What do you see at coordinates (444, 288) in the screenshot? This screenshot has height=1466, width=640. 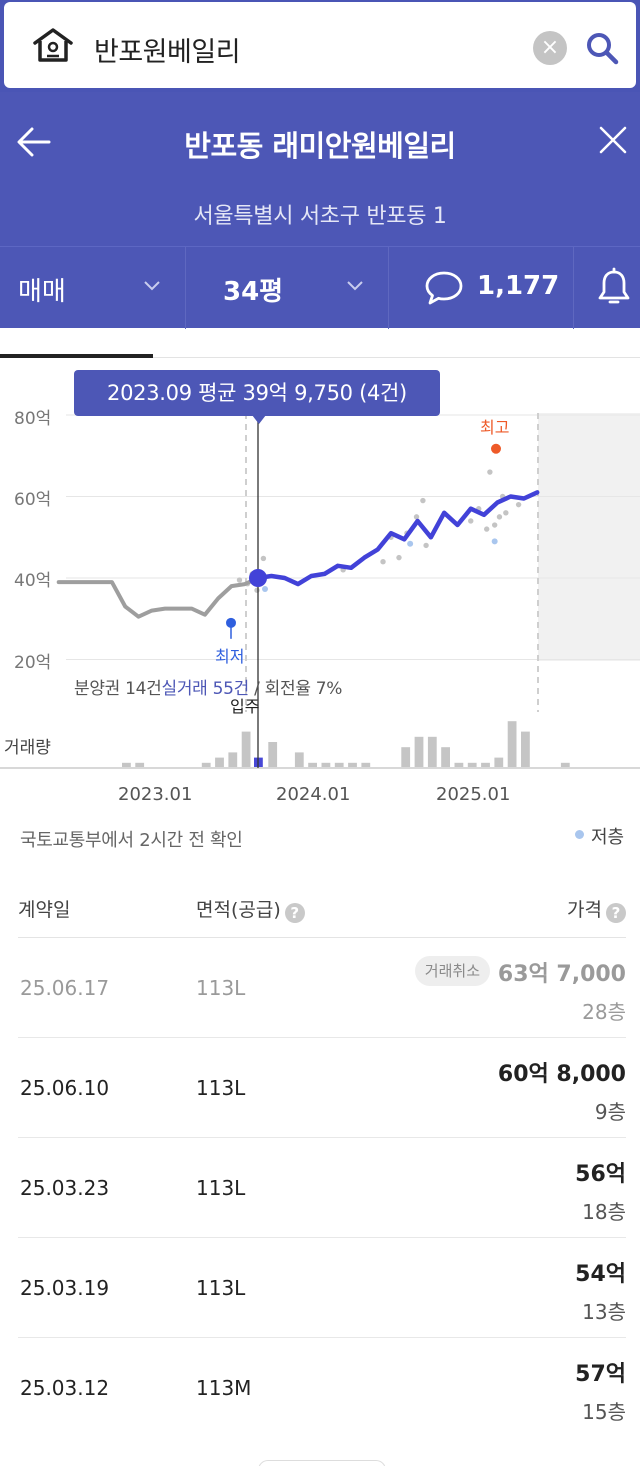 I see `speech-bubble-icon` at bounding box center [444, 288].